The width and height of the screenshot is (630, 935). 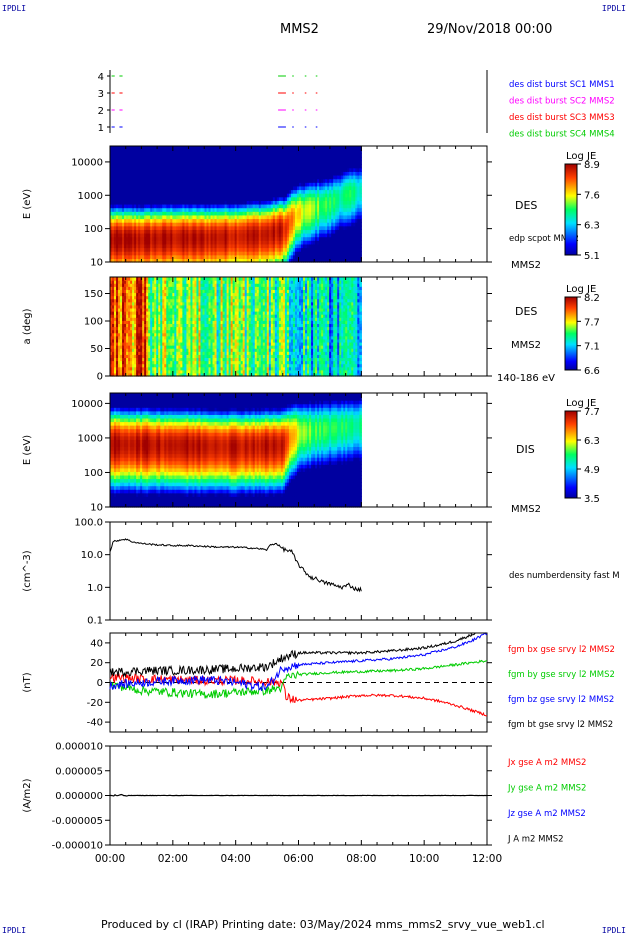 I want to click on burst-label: des dist burst SC4 MMS4, so click(x=562, y=135).